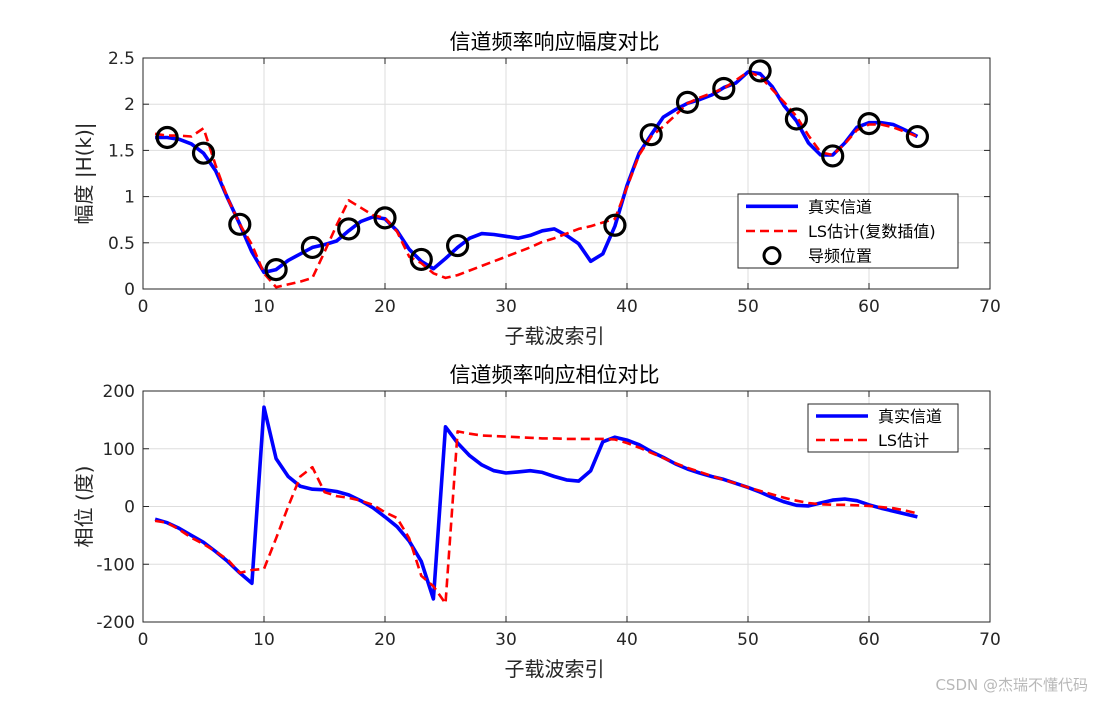 The height and width of the screenshot is (703, 1094). I want to click on chart-title: 信道频率响应相位对比, so click(555, 375).